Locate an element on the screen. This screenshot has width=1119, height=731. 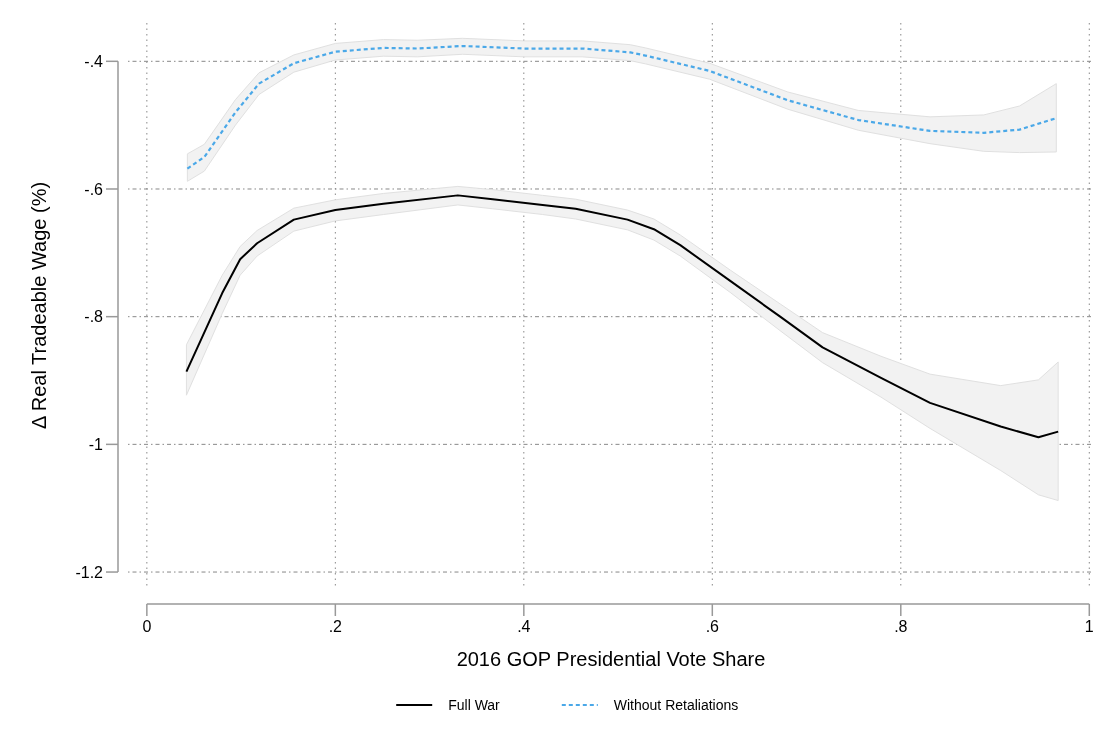
y-axis-title: Δ Real Tradeable Wage (%) is located at coordinates (39, 305).